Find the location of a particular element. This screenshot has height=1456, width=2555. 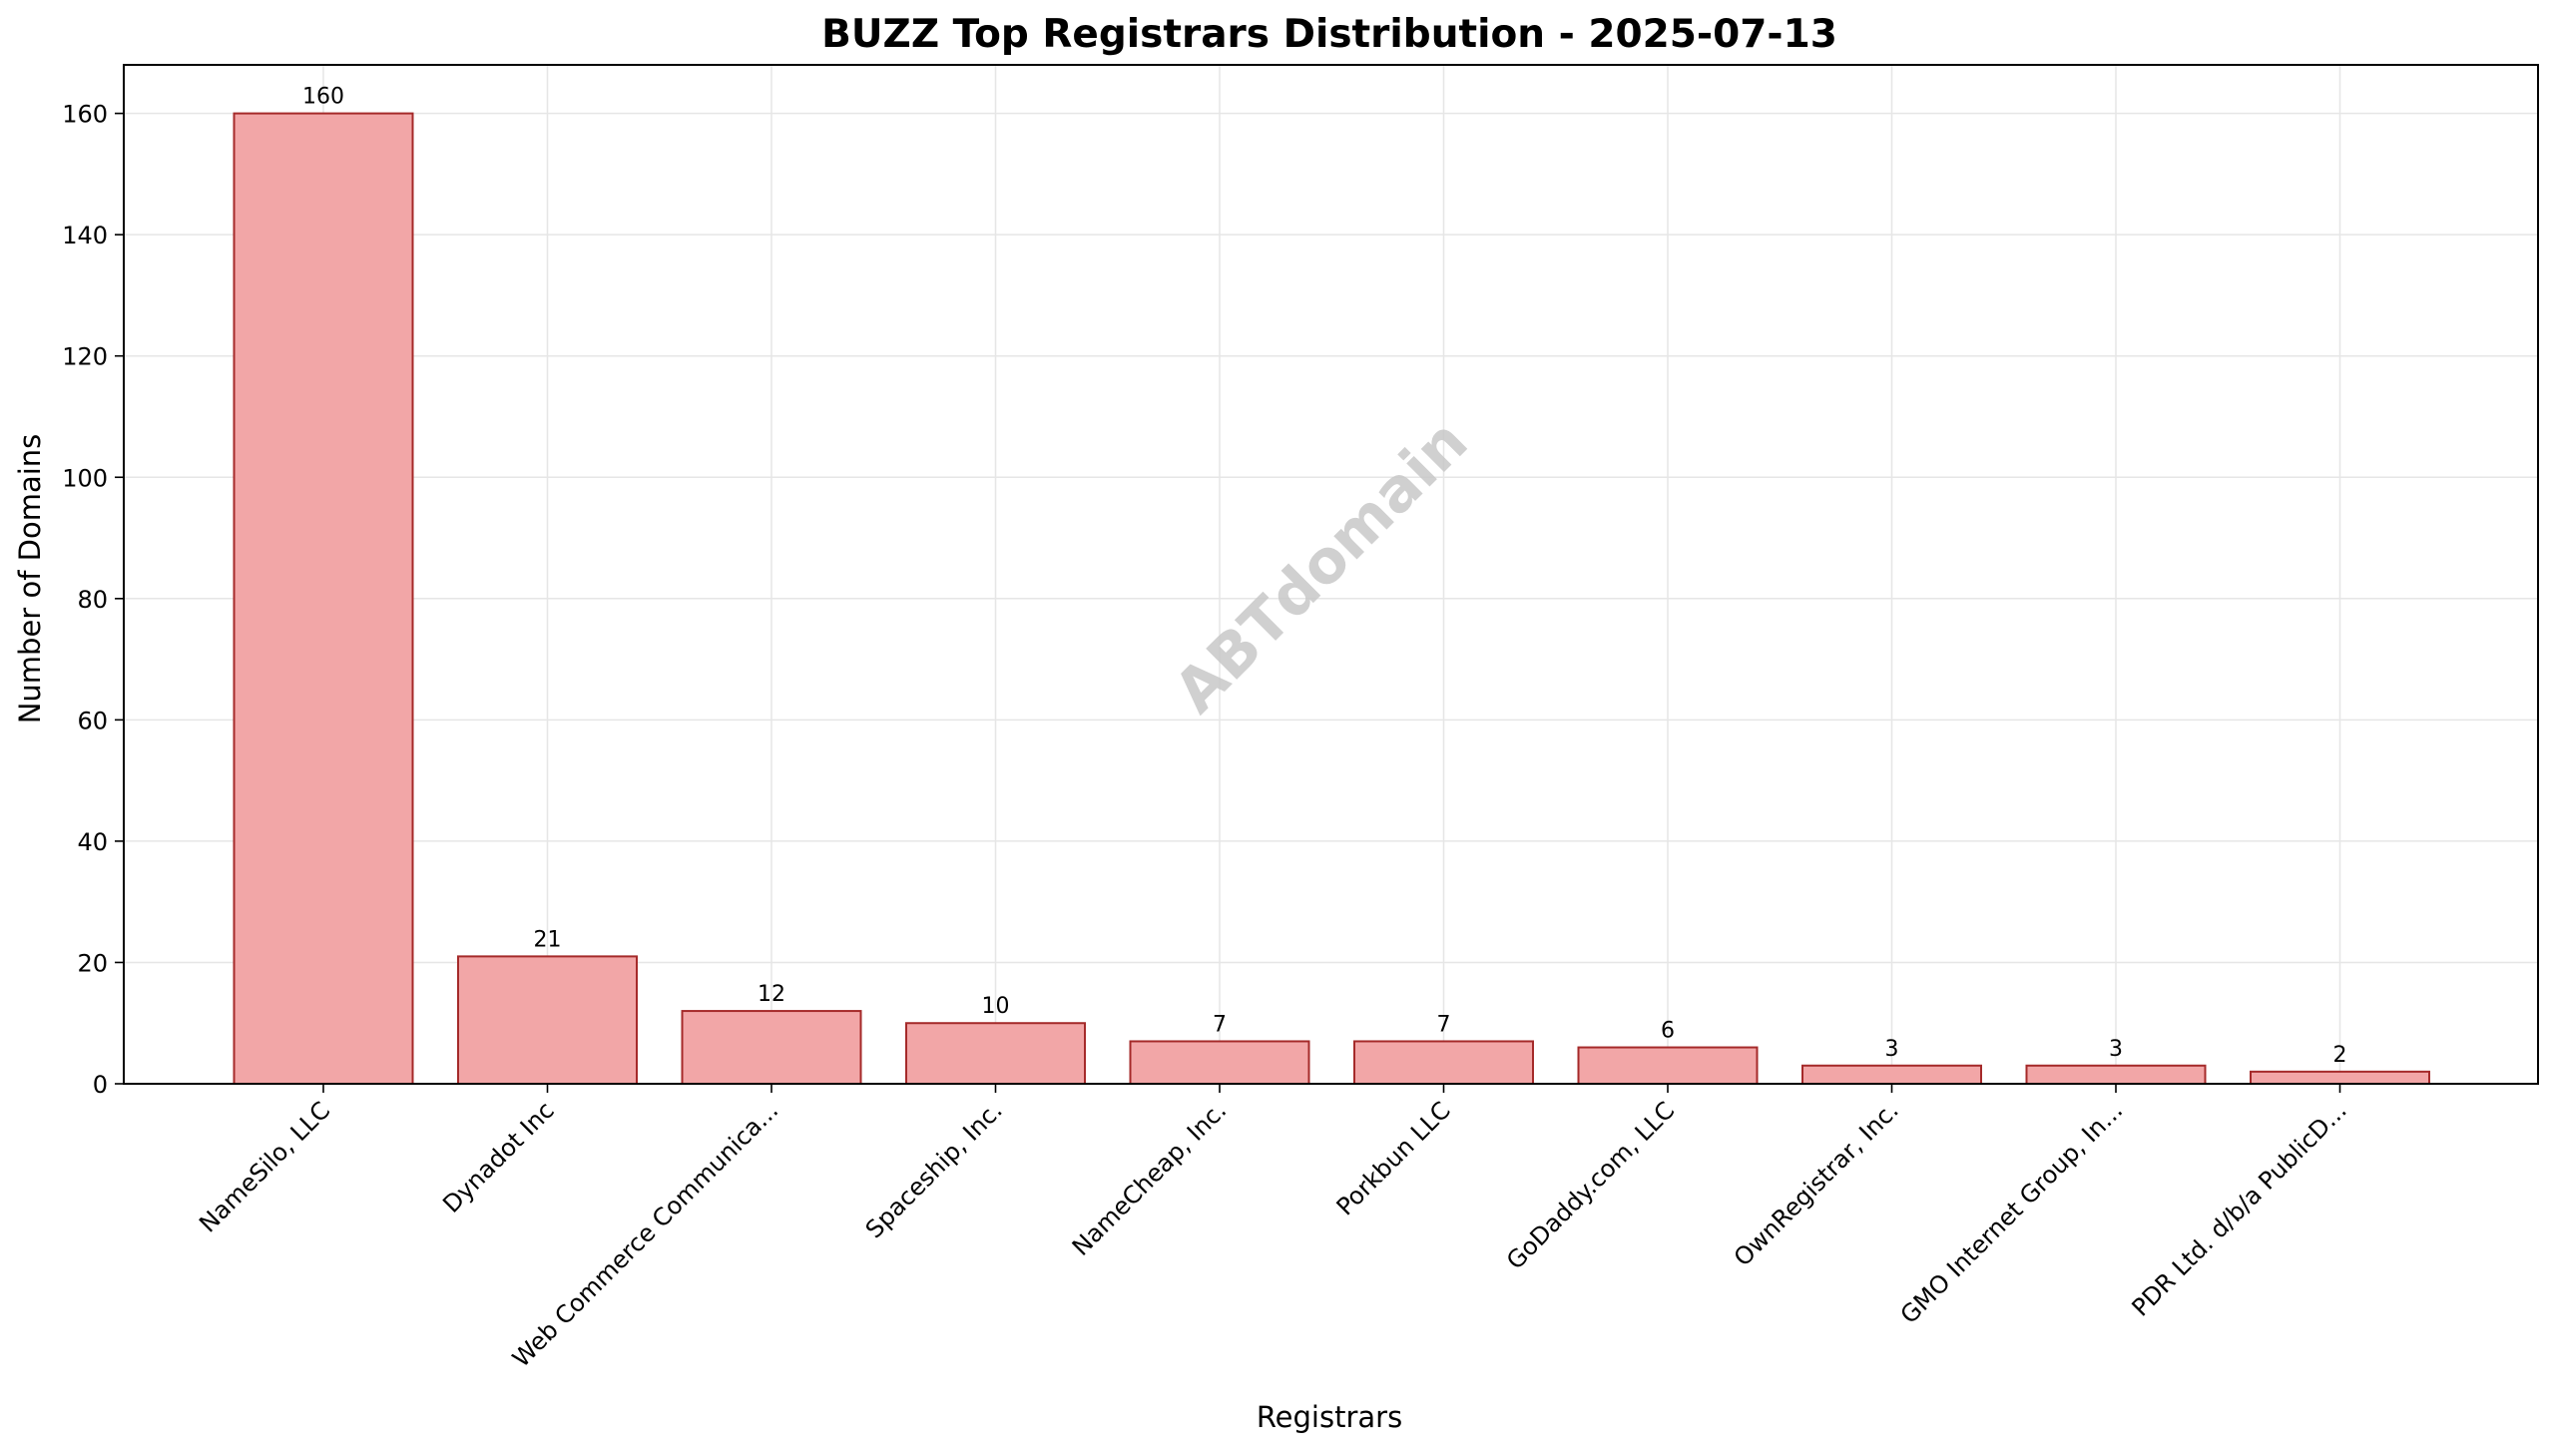

y-tick-label: 160 is located at coordinates (85, 115).